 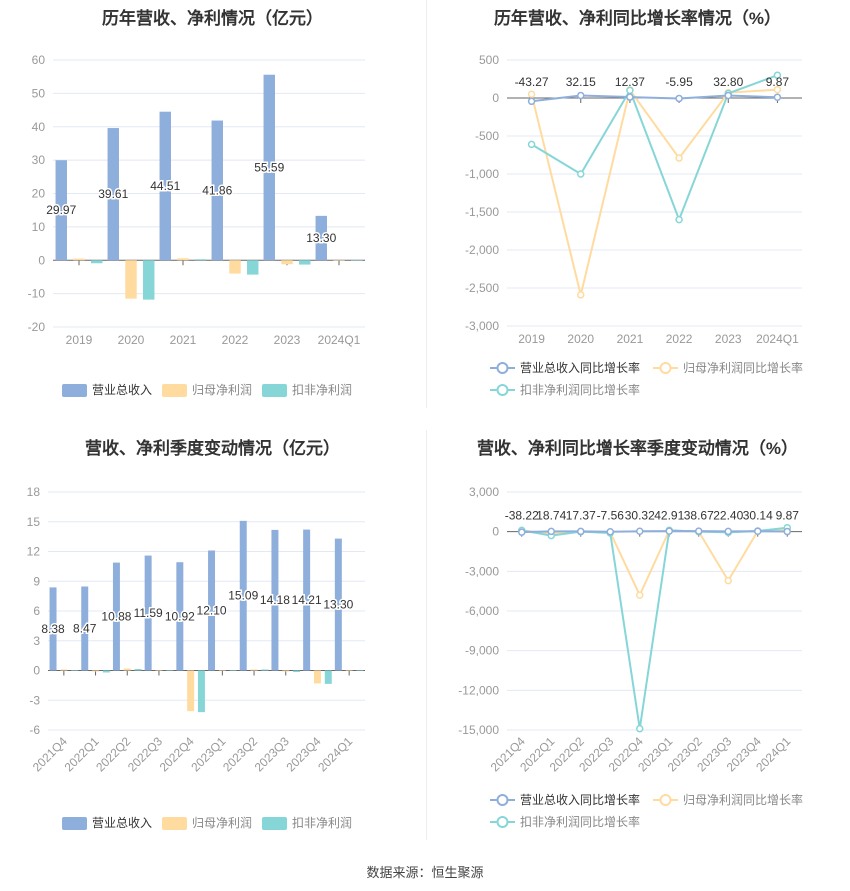 What do you see at coordinates (243, 596) in the screenshot?
I see `data-label: 15.09` at bounding box center [243, 596].